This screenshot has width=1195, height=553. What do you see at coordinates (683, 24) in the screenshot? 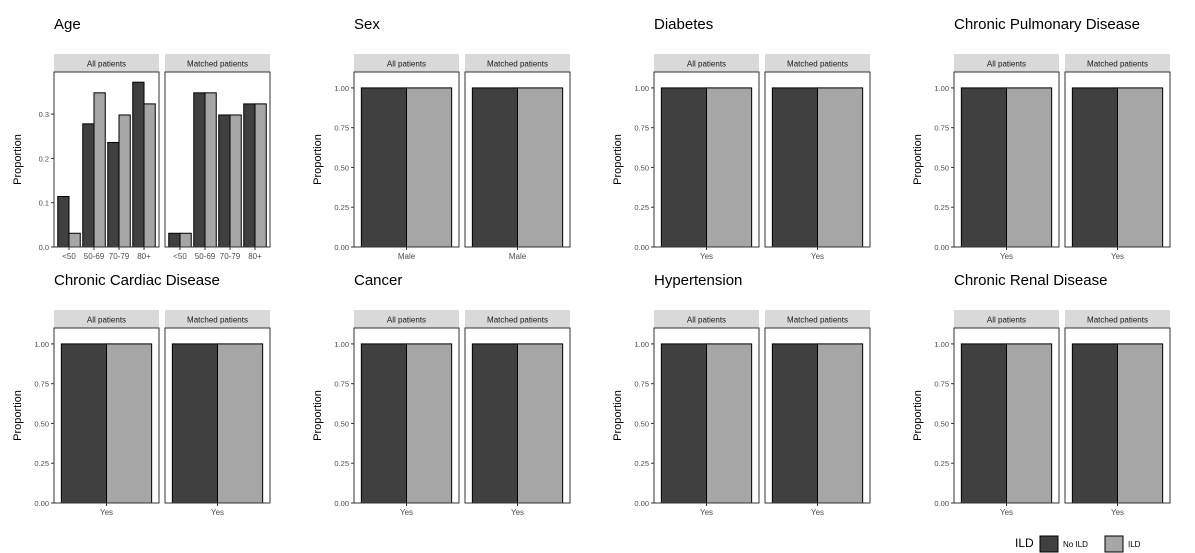
I see `chart-title: Diabetes` at bounding box center [683, 24].